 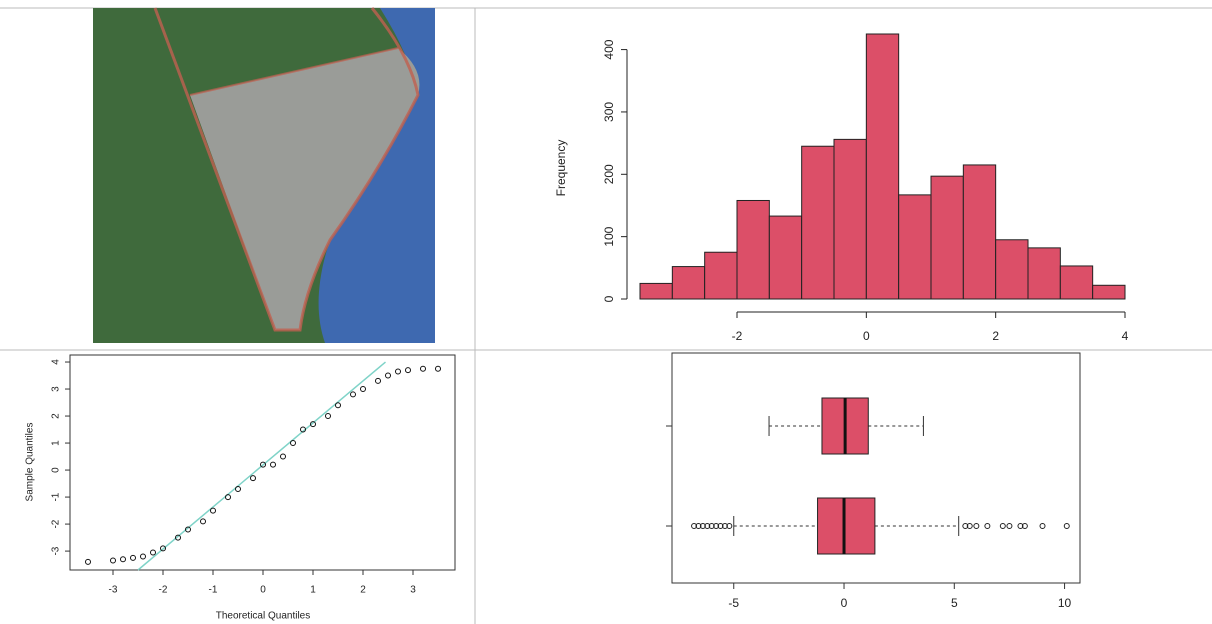 What do you see at coordinates (56, 496) in the screenshot?
I see `y-tick-label: -1` at bounding box center [56, 496].